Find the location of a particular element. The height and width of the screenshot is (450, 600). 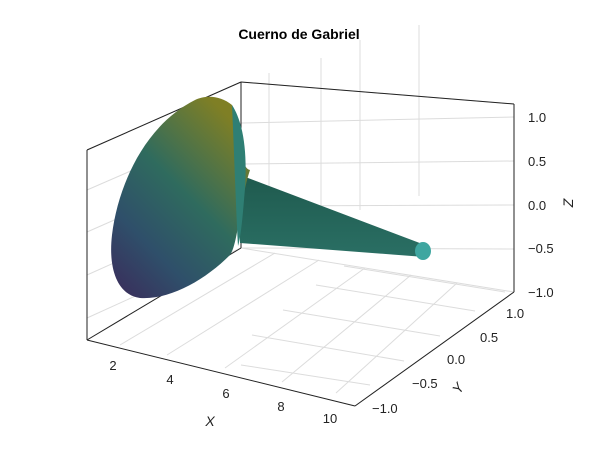

y-tick-label: −1.0 is located at coordinates (385, 408).